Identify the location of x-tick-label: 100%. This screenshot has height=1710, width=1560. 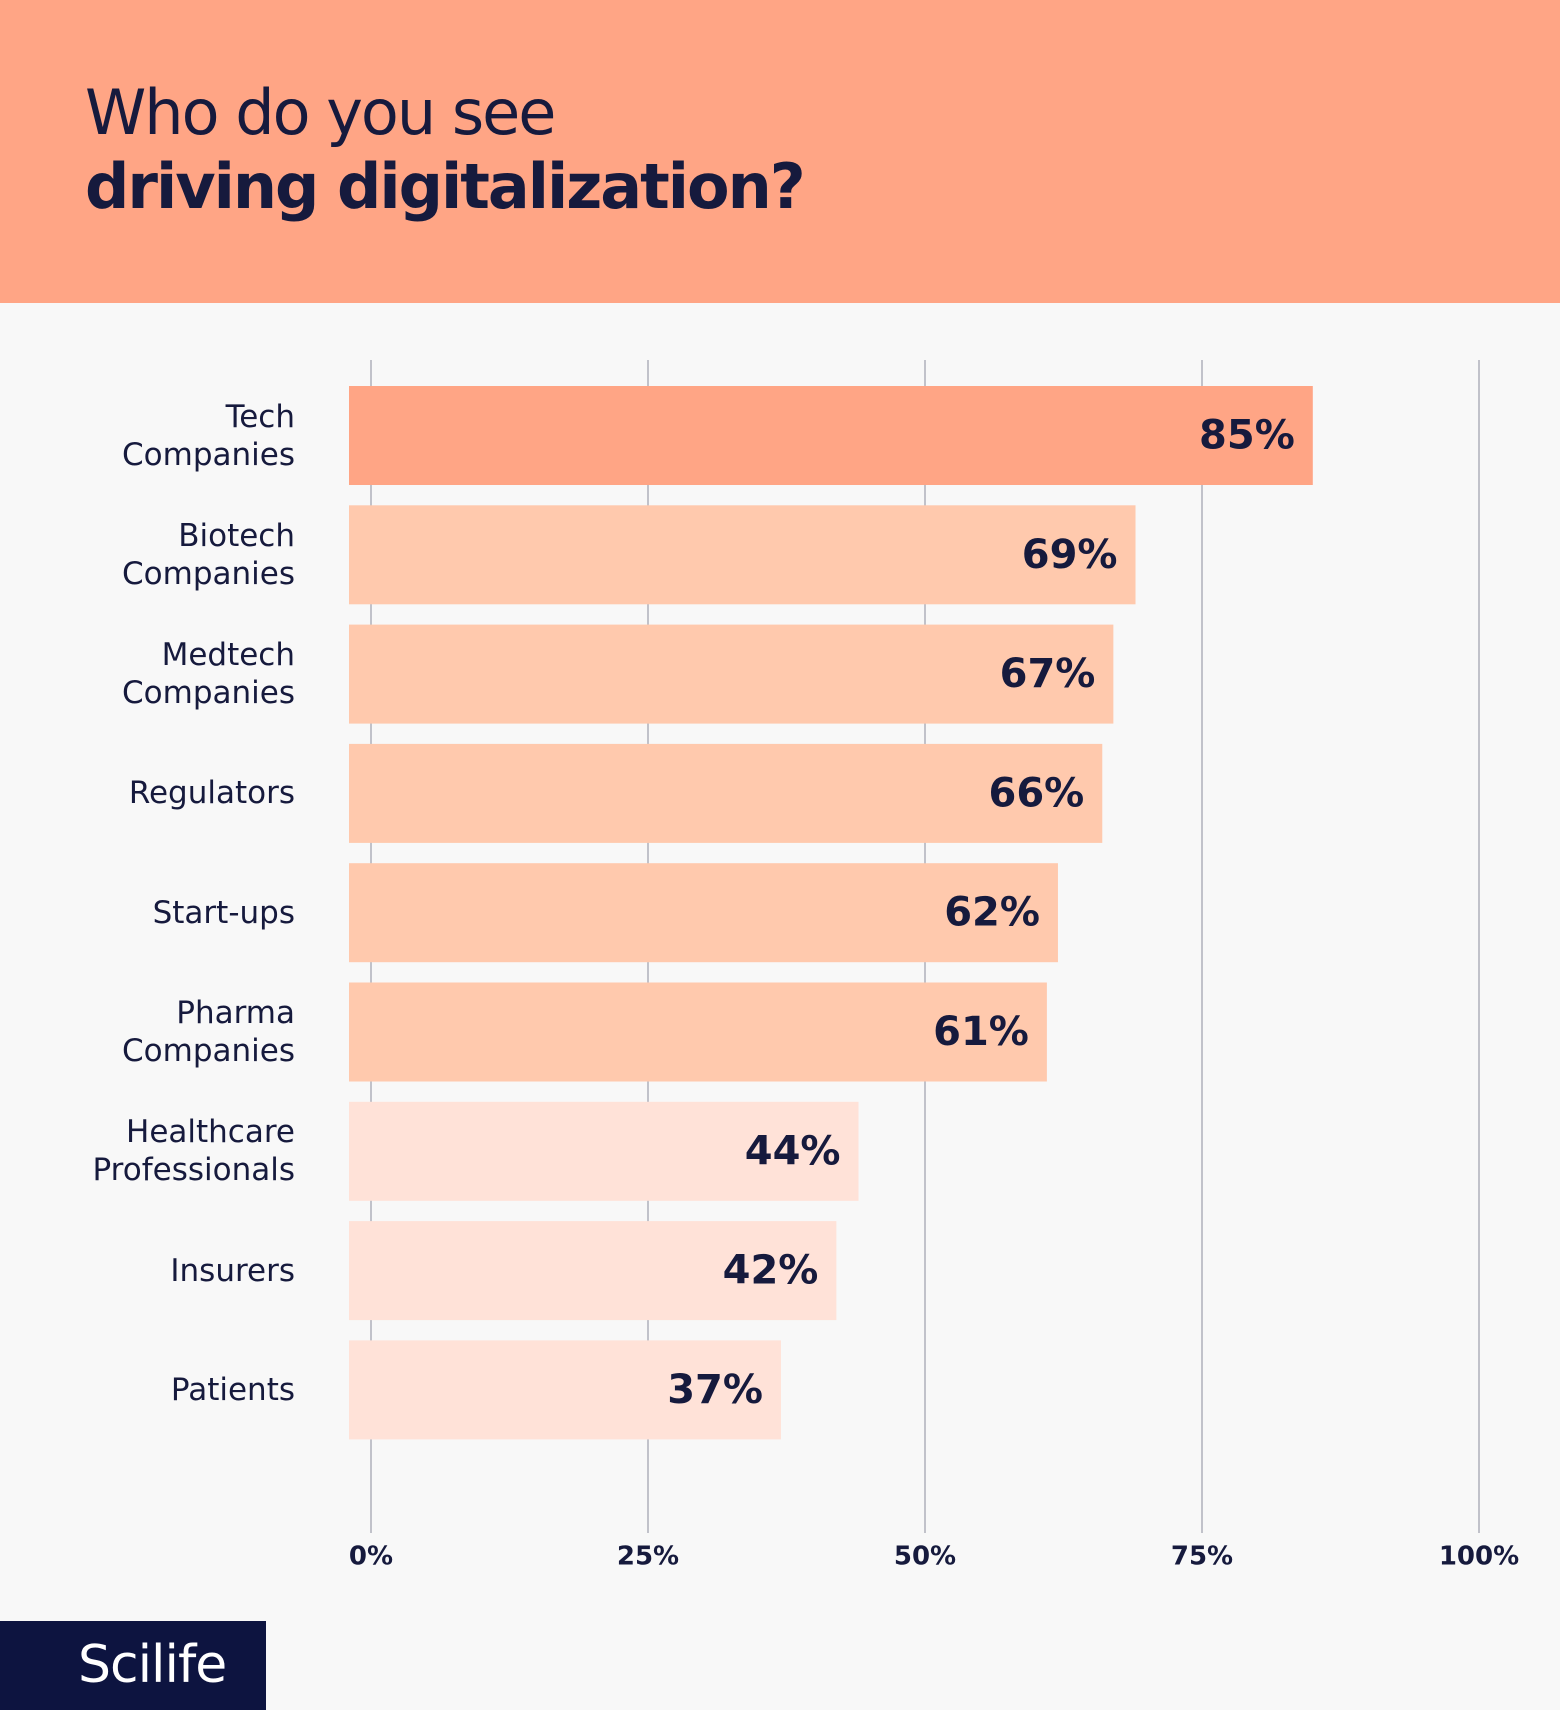
(1479, 1557).